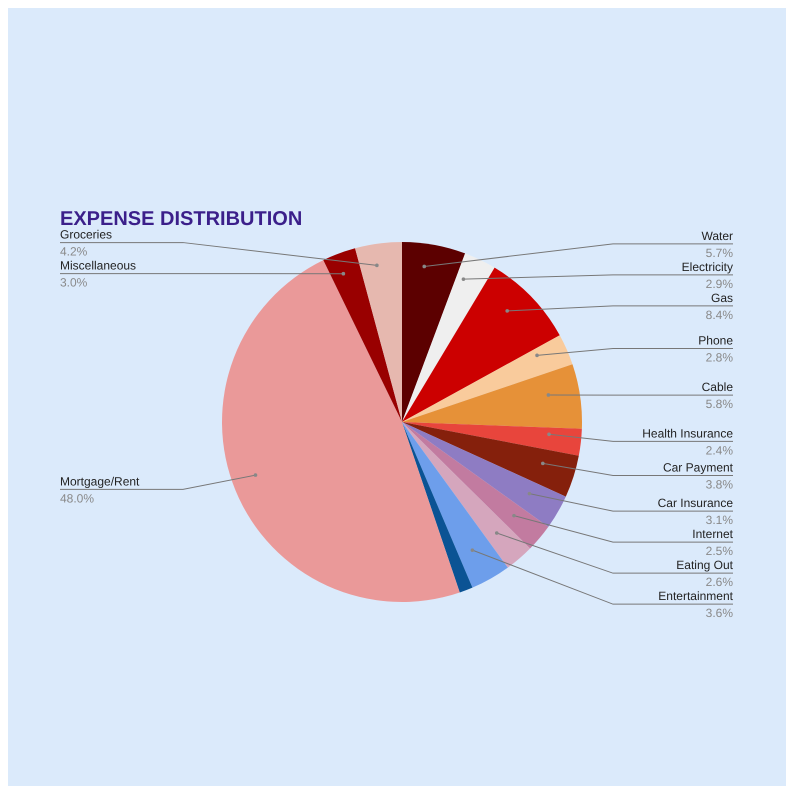 The height and width of the screenshot is (794, 794). I want to click on data-label: 2.6%, so click(720, 582).